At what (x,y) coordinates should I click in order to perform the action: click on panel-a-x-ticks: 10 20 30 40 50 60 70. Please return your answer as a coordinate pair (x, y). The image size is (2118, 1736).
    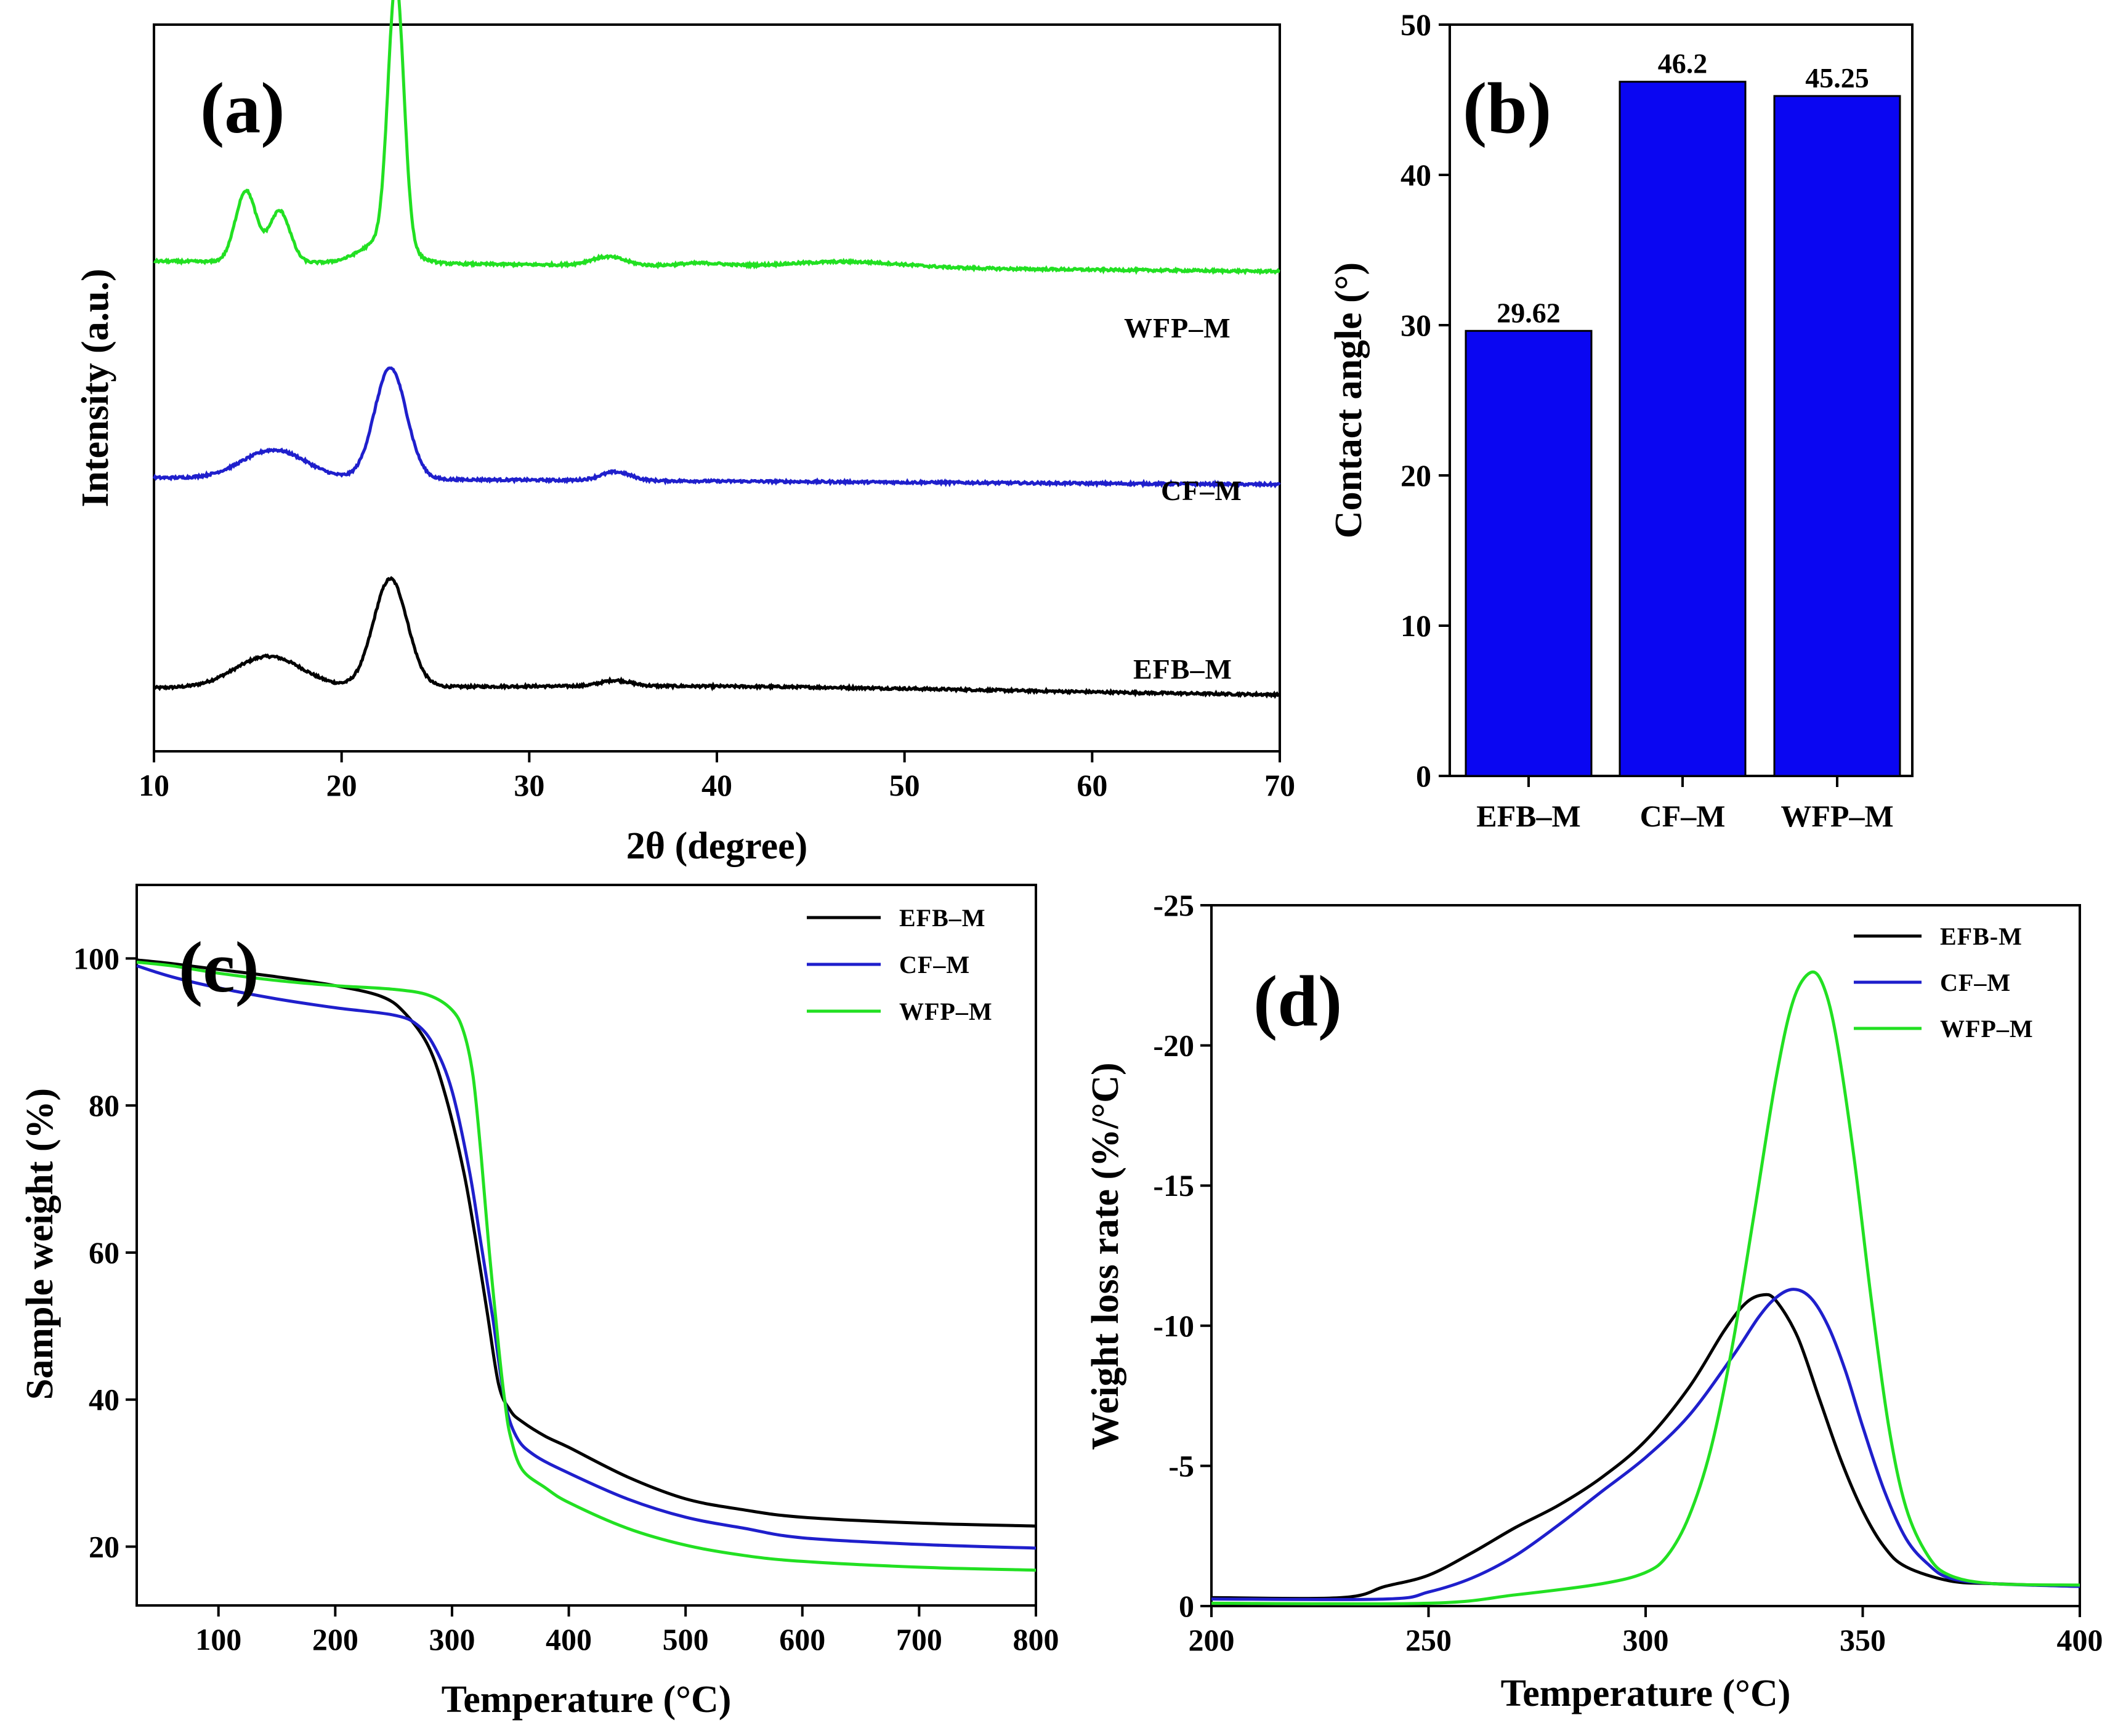
    Looking at the image, I should click on (717, 777).